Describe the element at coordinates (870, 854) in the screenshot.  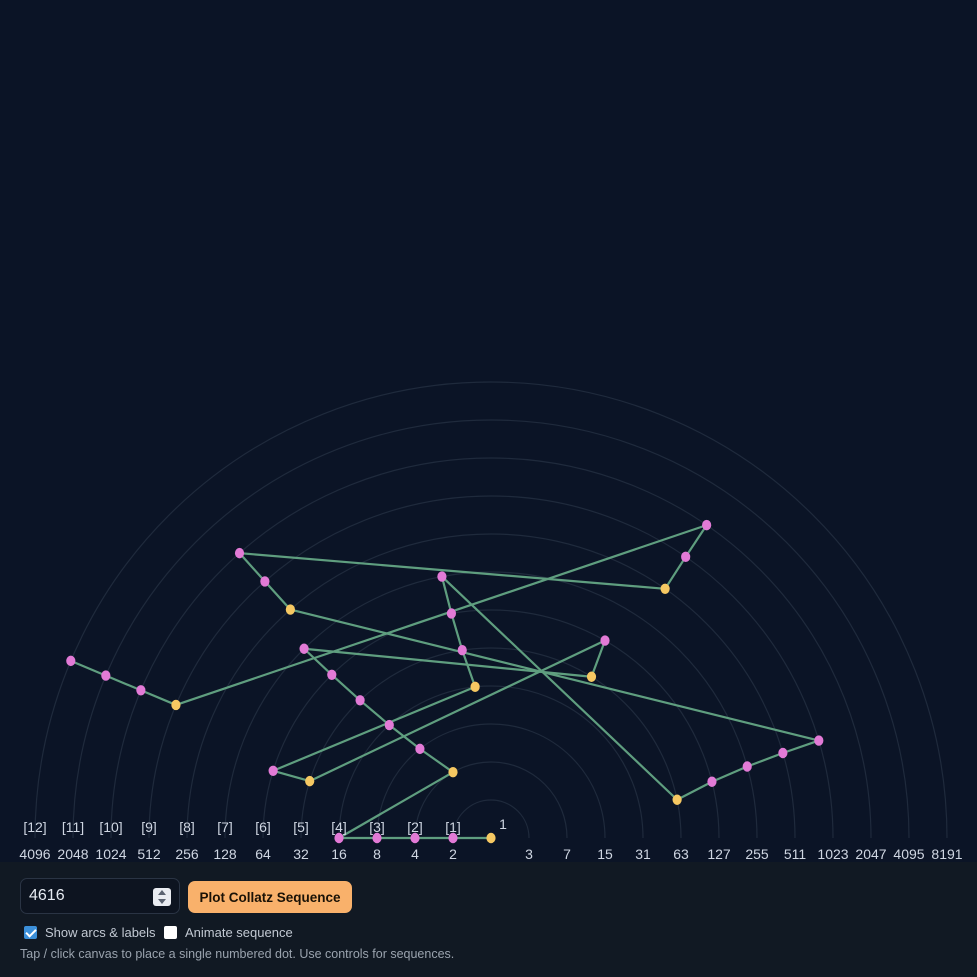
I see `axis-right-number: 2047` at that location.